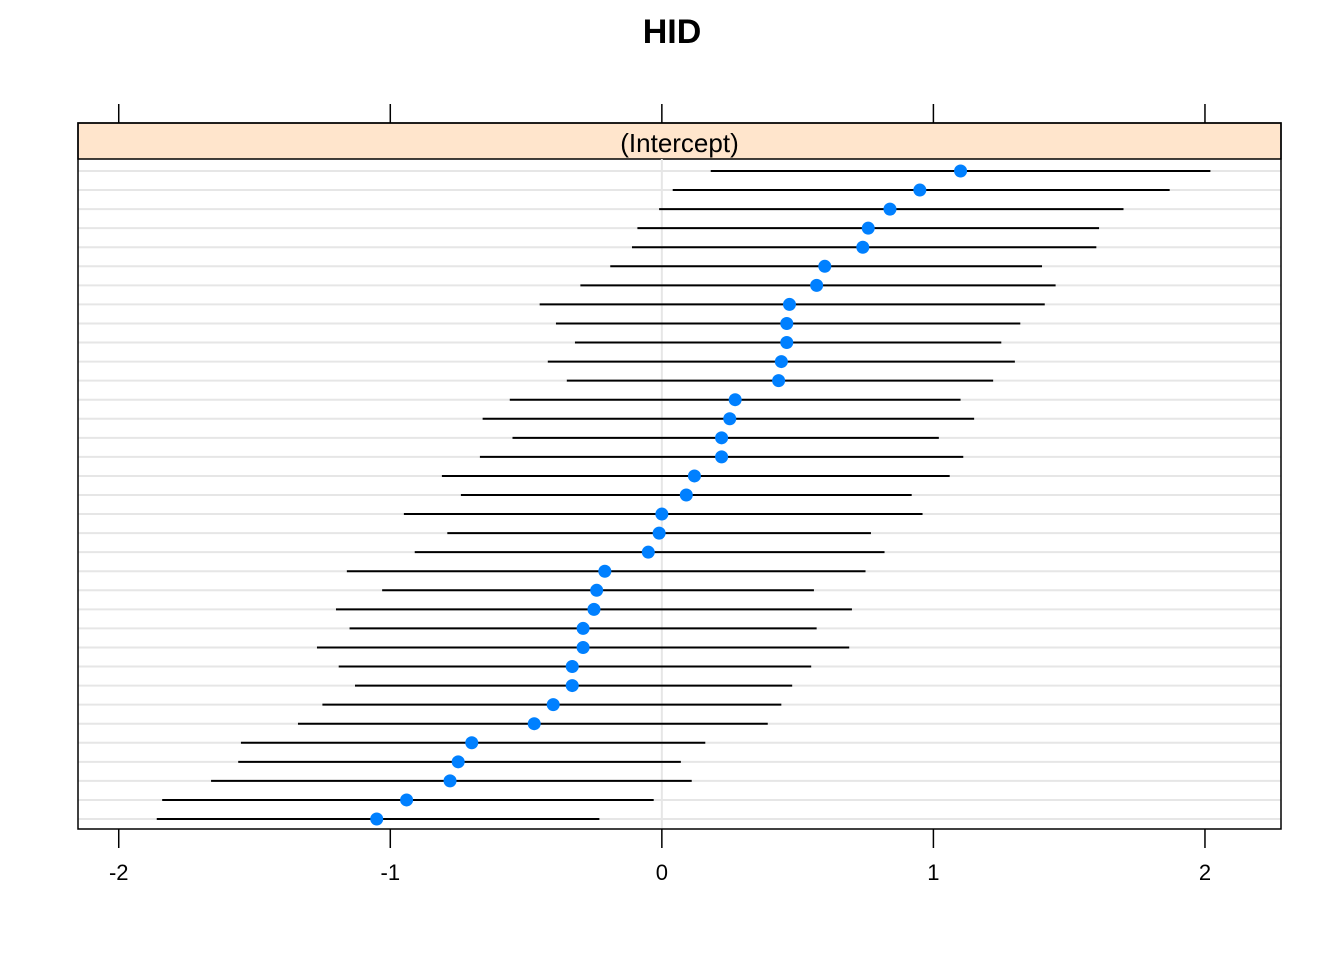 Image resolution: width=1344 pixels, height=960 pixels. What do you see at coordinates (933, 872) in the screenshot?
I see `x-tick-label: 1` at bounding box center [933, 872].